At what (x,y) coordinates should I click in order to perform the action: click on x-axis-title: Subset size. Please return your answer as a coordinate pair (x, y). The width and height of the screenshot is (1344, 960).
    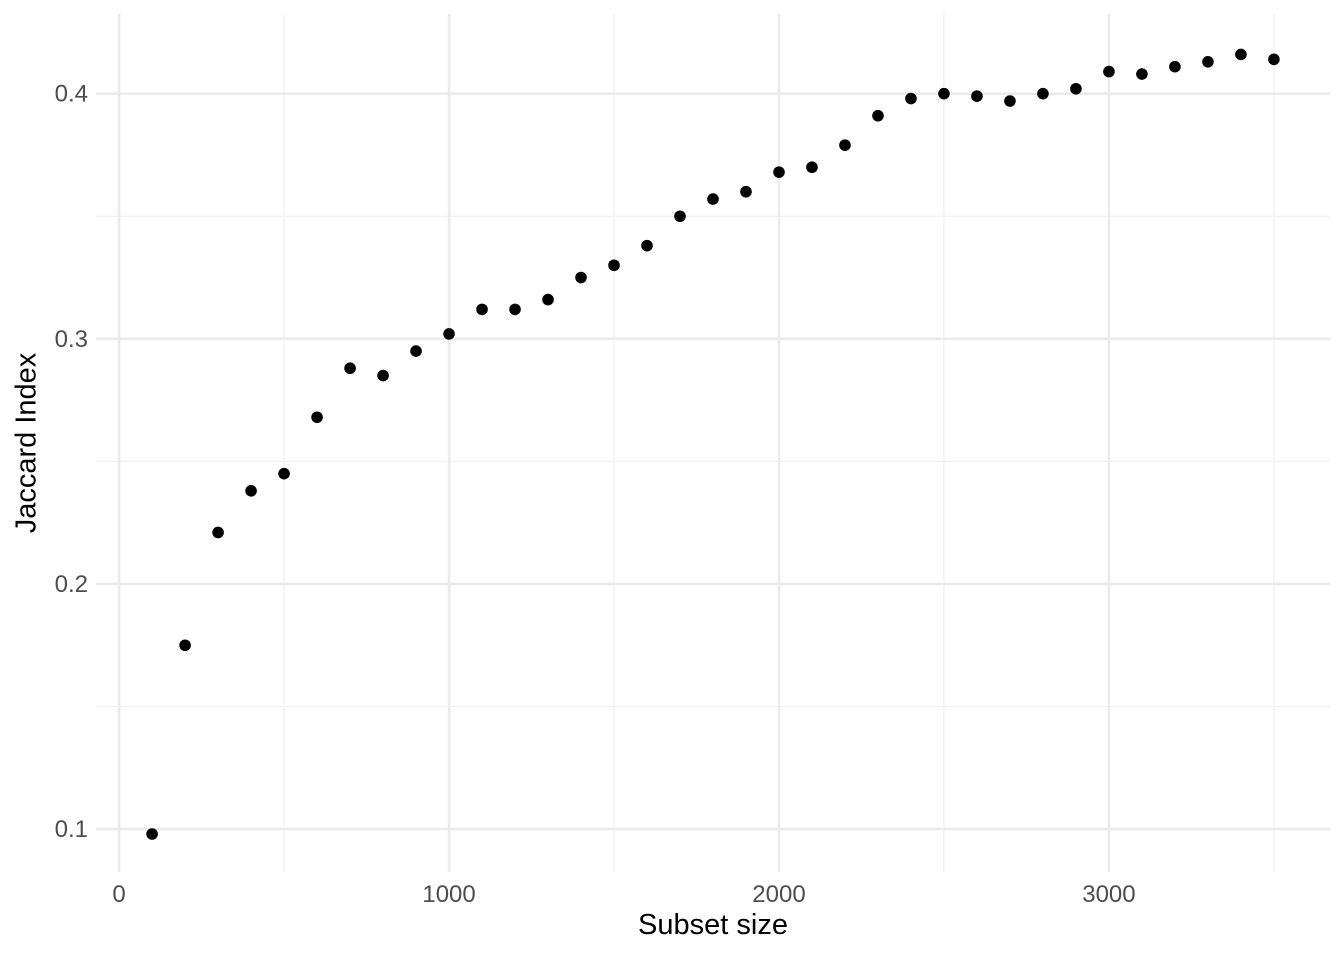
    Looking at the image, I should click on (713, 925).